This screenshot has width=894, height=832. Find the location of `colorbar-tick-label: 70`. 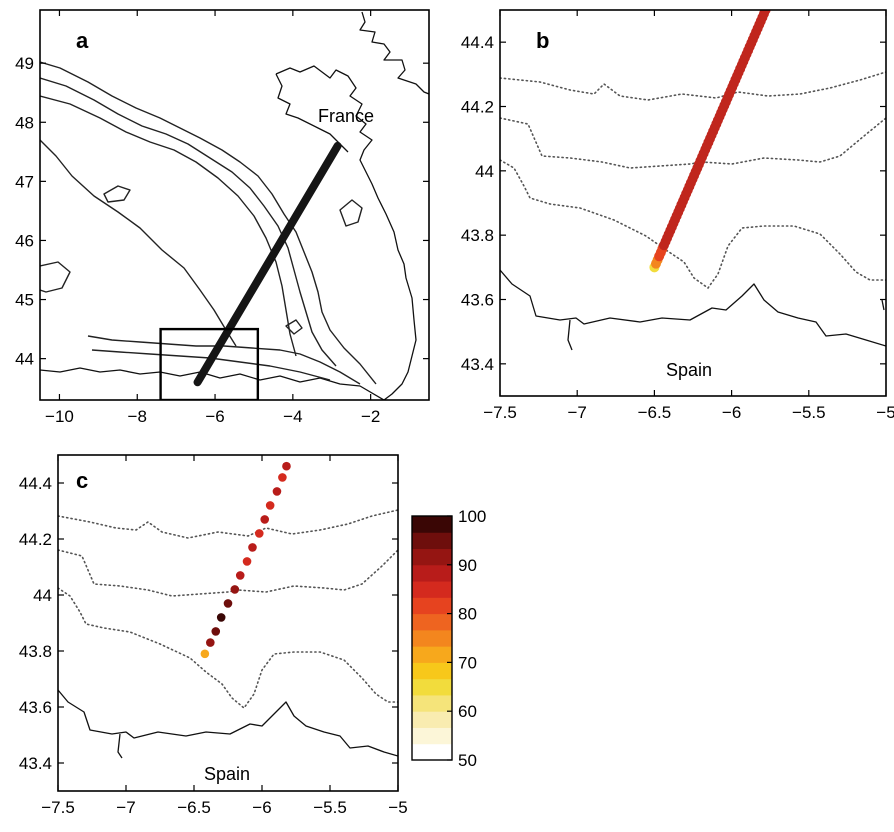

colorbar-tick-label: 70 is located at coordinates (467, 662).